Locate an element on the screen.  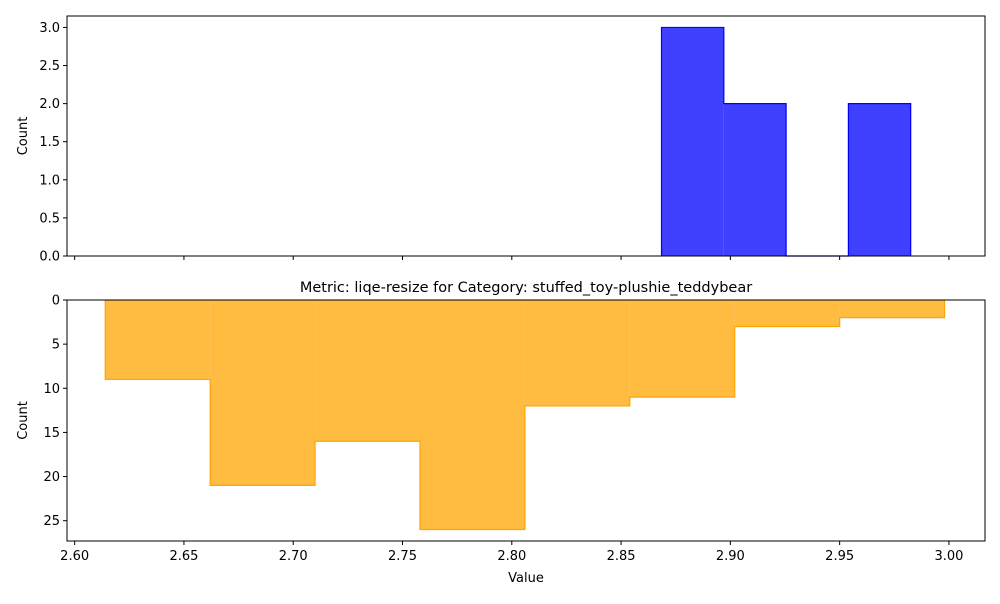
y-tick-label: 2.0 is located at coordinates (49, 104).